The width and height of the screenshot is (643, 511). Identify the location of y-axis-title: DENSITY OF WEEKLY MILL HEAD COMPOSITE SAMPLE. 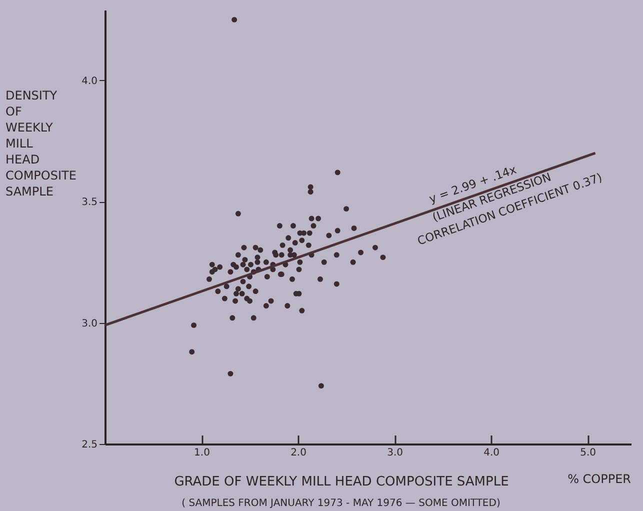
(41, 143).